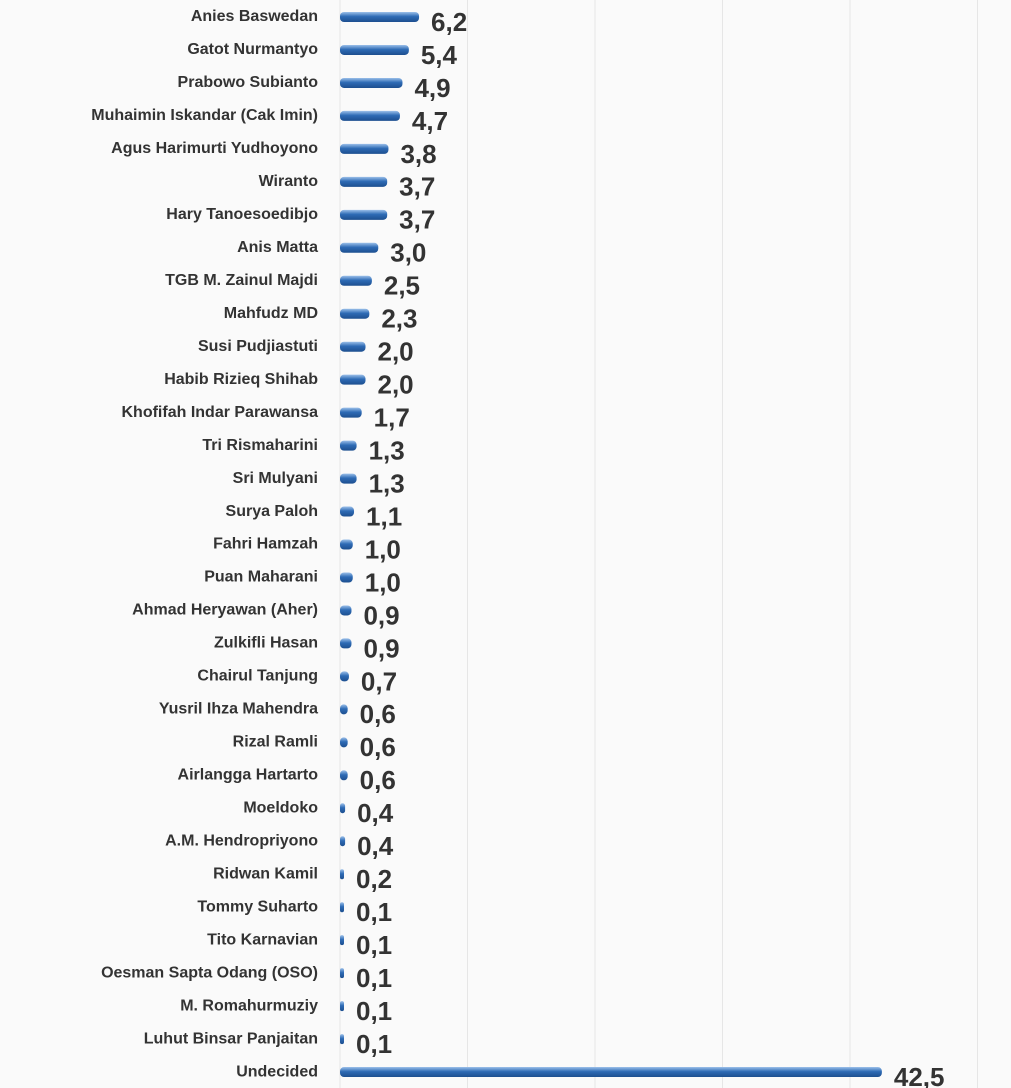 Image resolution: width=1011 pixels, height=1088 pixels. Describe the element at coordinates (225, 610) in the screenshot. I see `category-label: Ahmad Heryawan (Aher)` at that location.